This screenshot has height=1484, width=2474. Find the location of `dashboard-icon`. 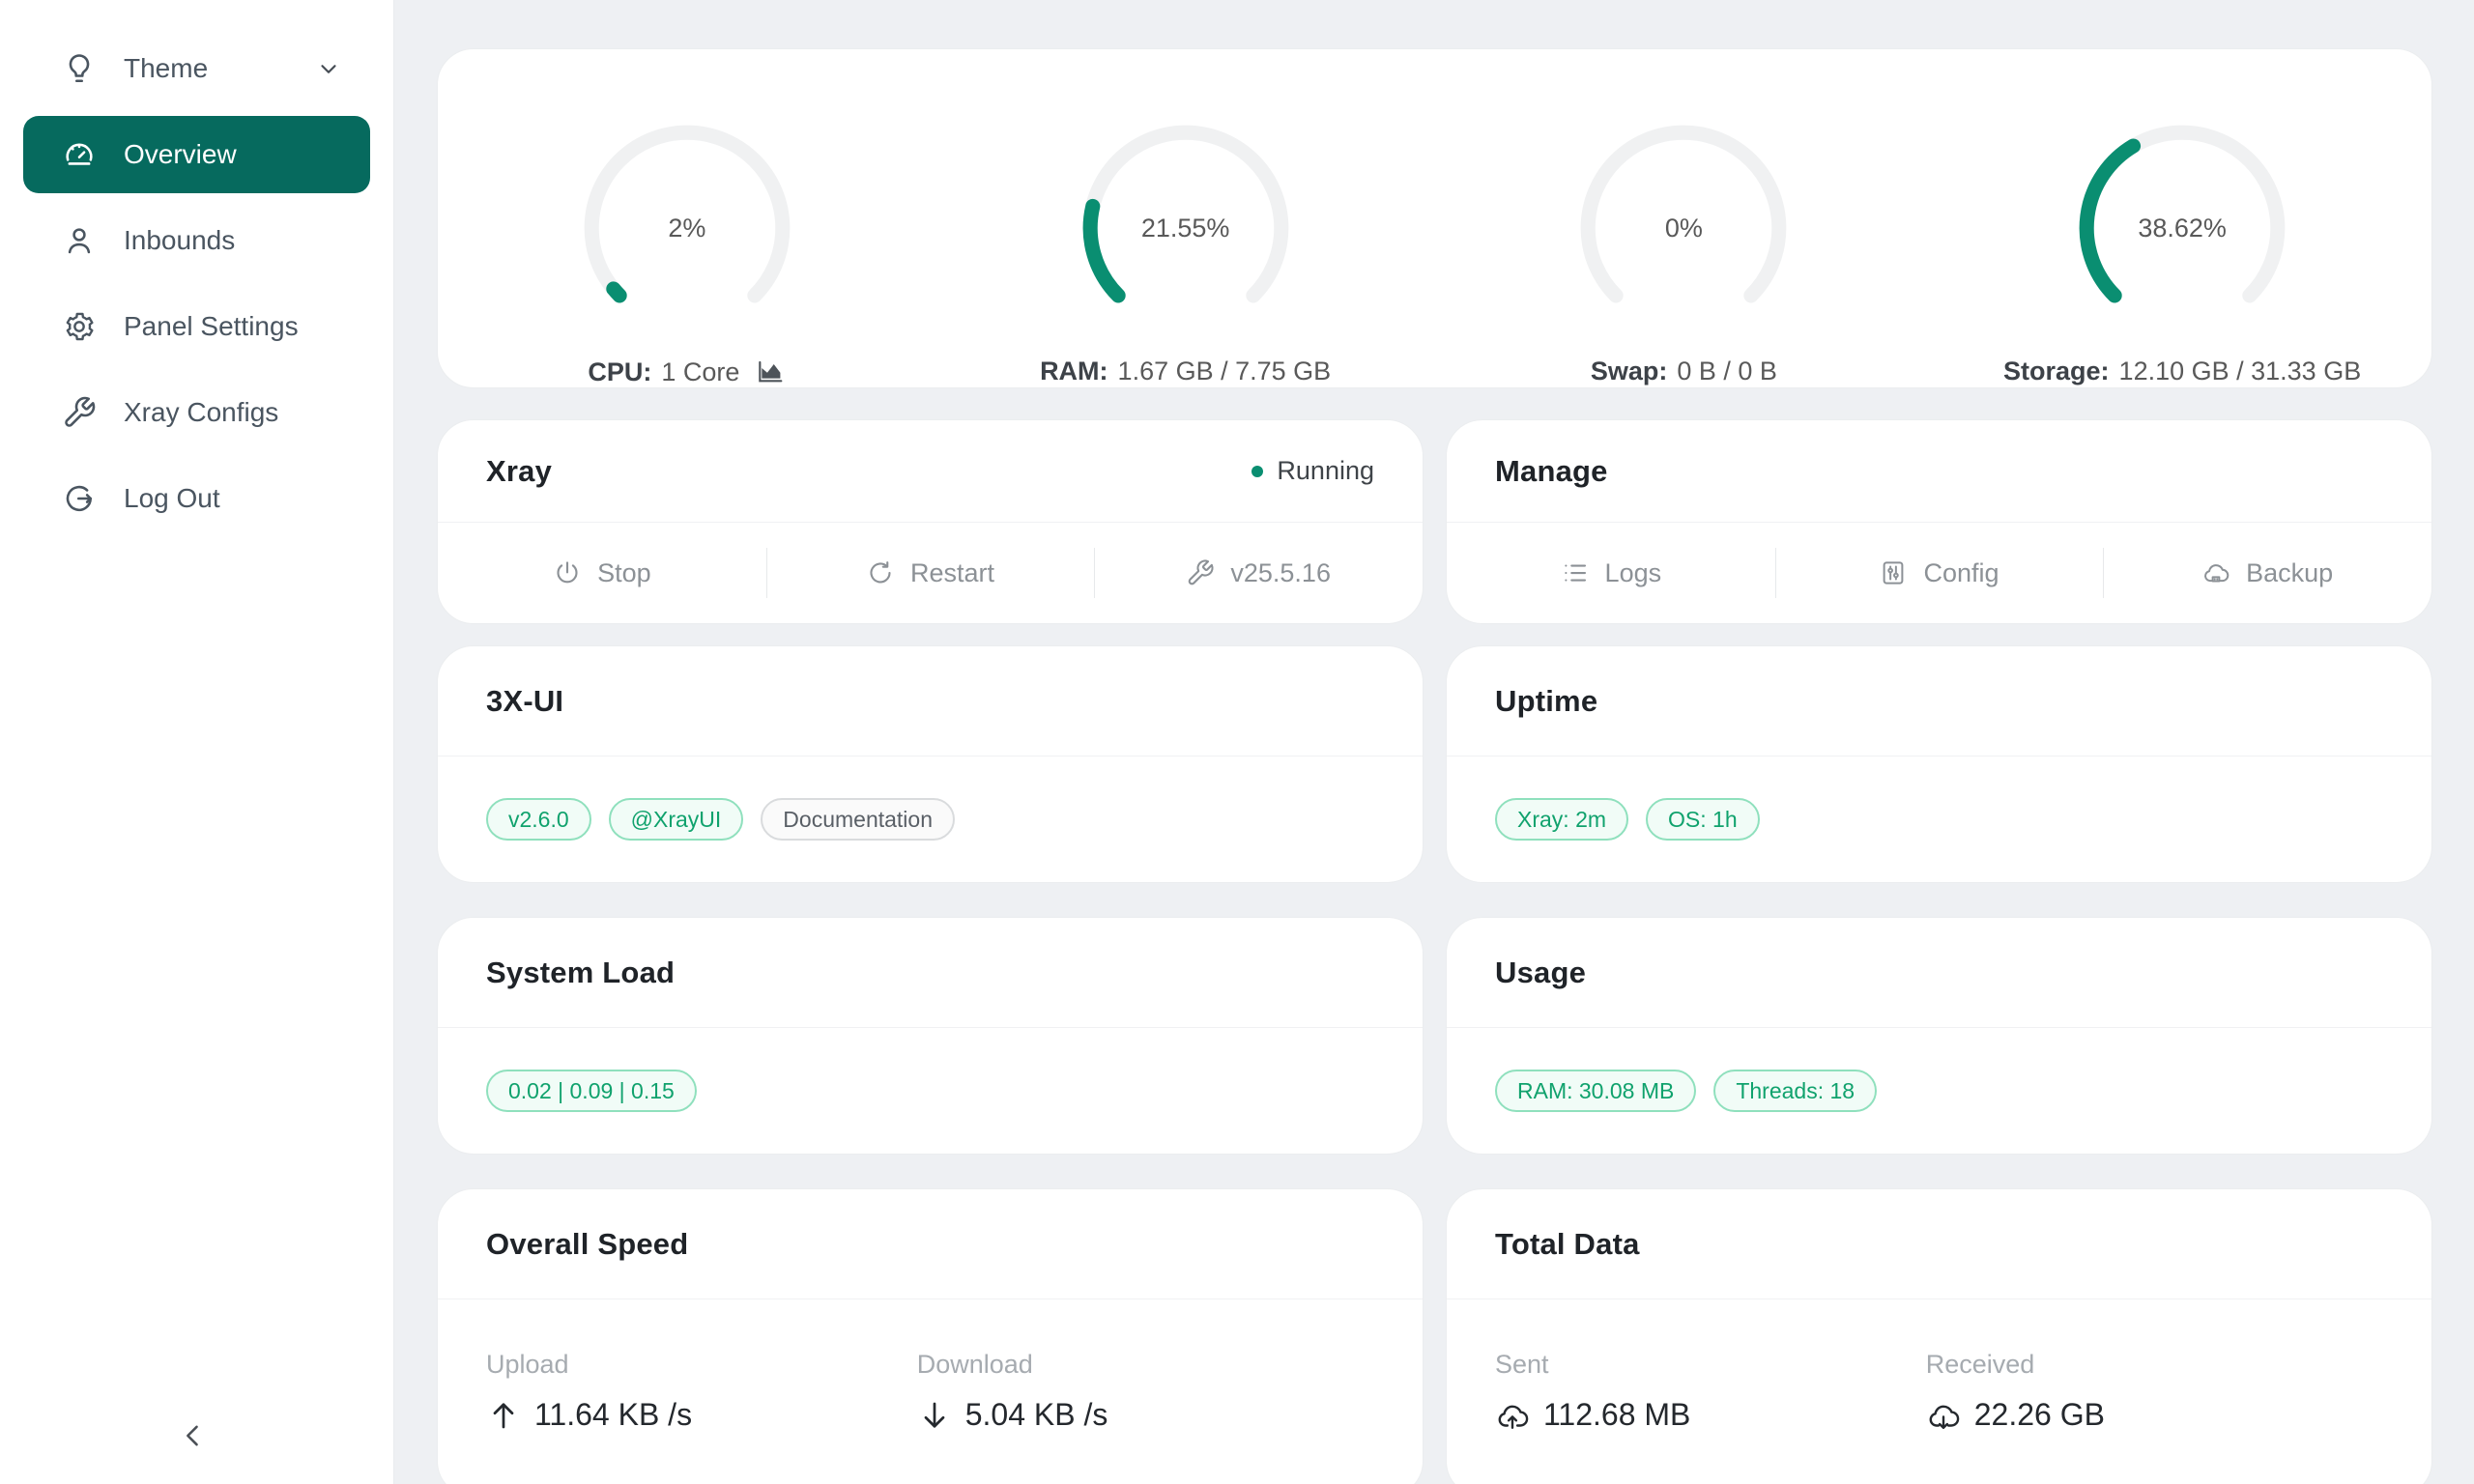

dashboard-icon is located at coordinates (80, 154).